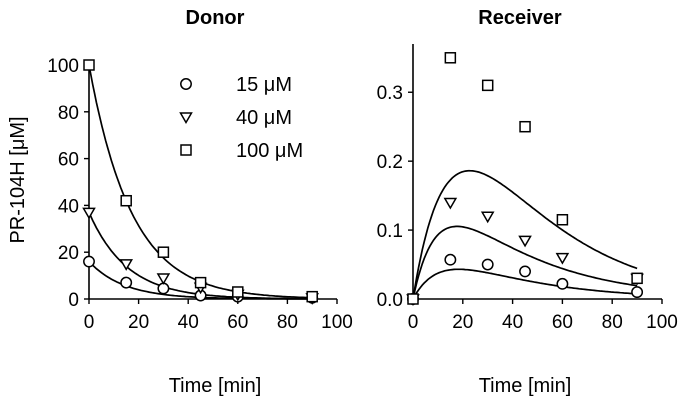 The width and height of the screenshot is (686, 404). What do you see at coordinates (390, 231) in the screenshot?
I see `y-tick-label: 0.1` at bounding box center [390, 231].